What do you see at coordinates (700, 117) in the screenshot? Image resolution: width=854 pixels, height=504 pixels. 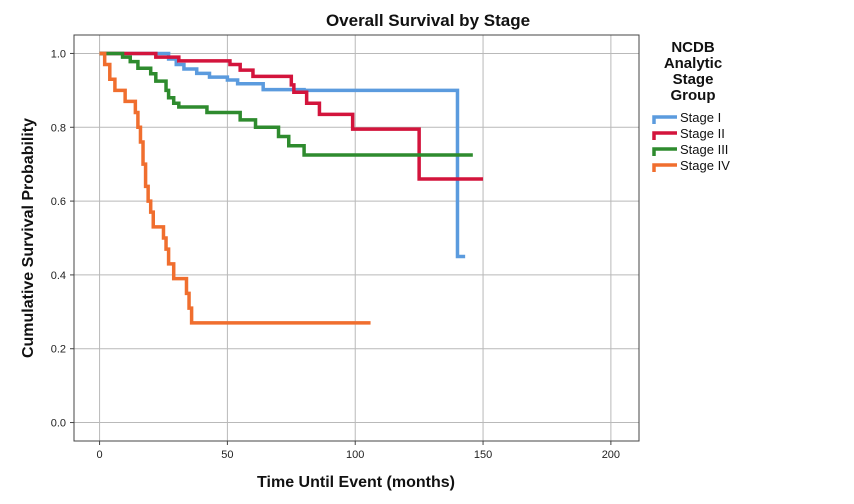 I see `legend-label-stage-i: Stage I` at bounding box center [700, 117].